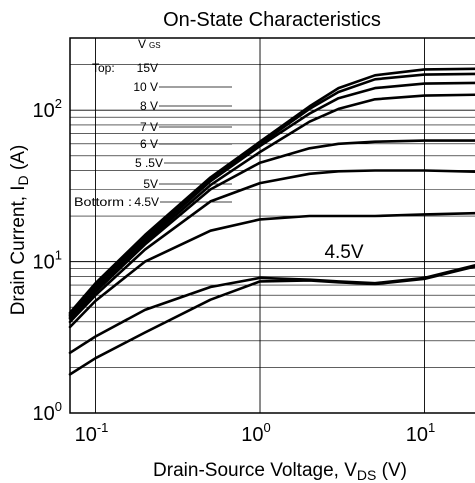 The height and width of the screenshot is (483, 475). Describe the element at coordinates (47, 261) in the screenshot. I see `y-tick-label: 10¹` at that location.